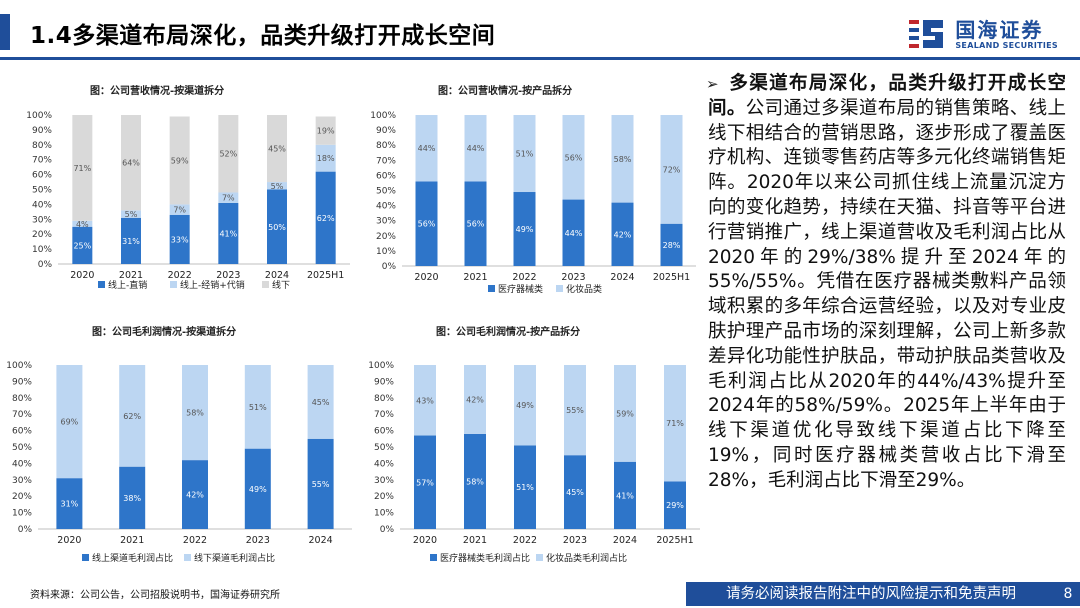  I want to click on chart-title: 图：公司营收情况-按渠道拆分, so click(157, 91).